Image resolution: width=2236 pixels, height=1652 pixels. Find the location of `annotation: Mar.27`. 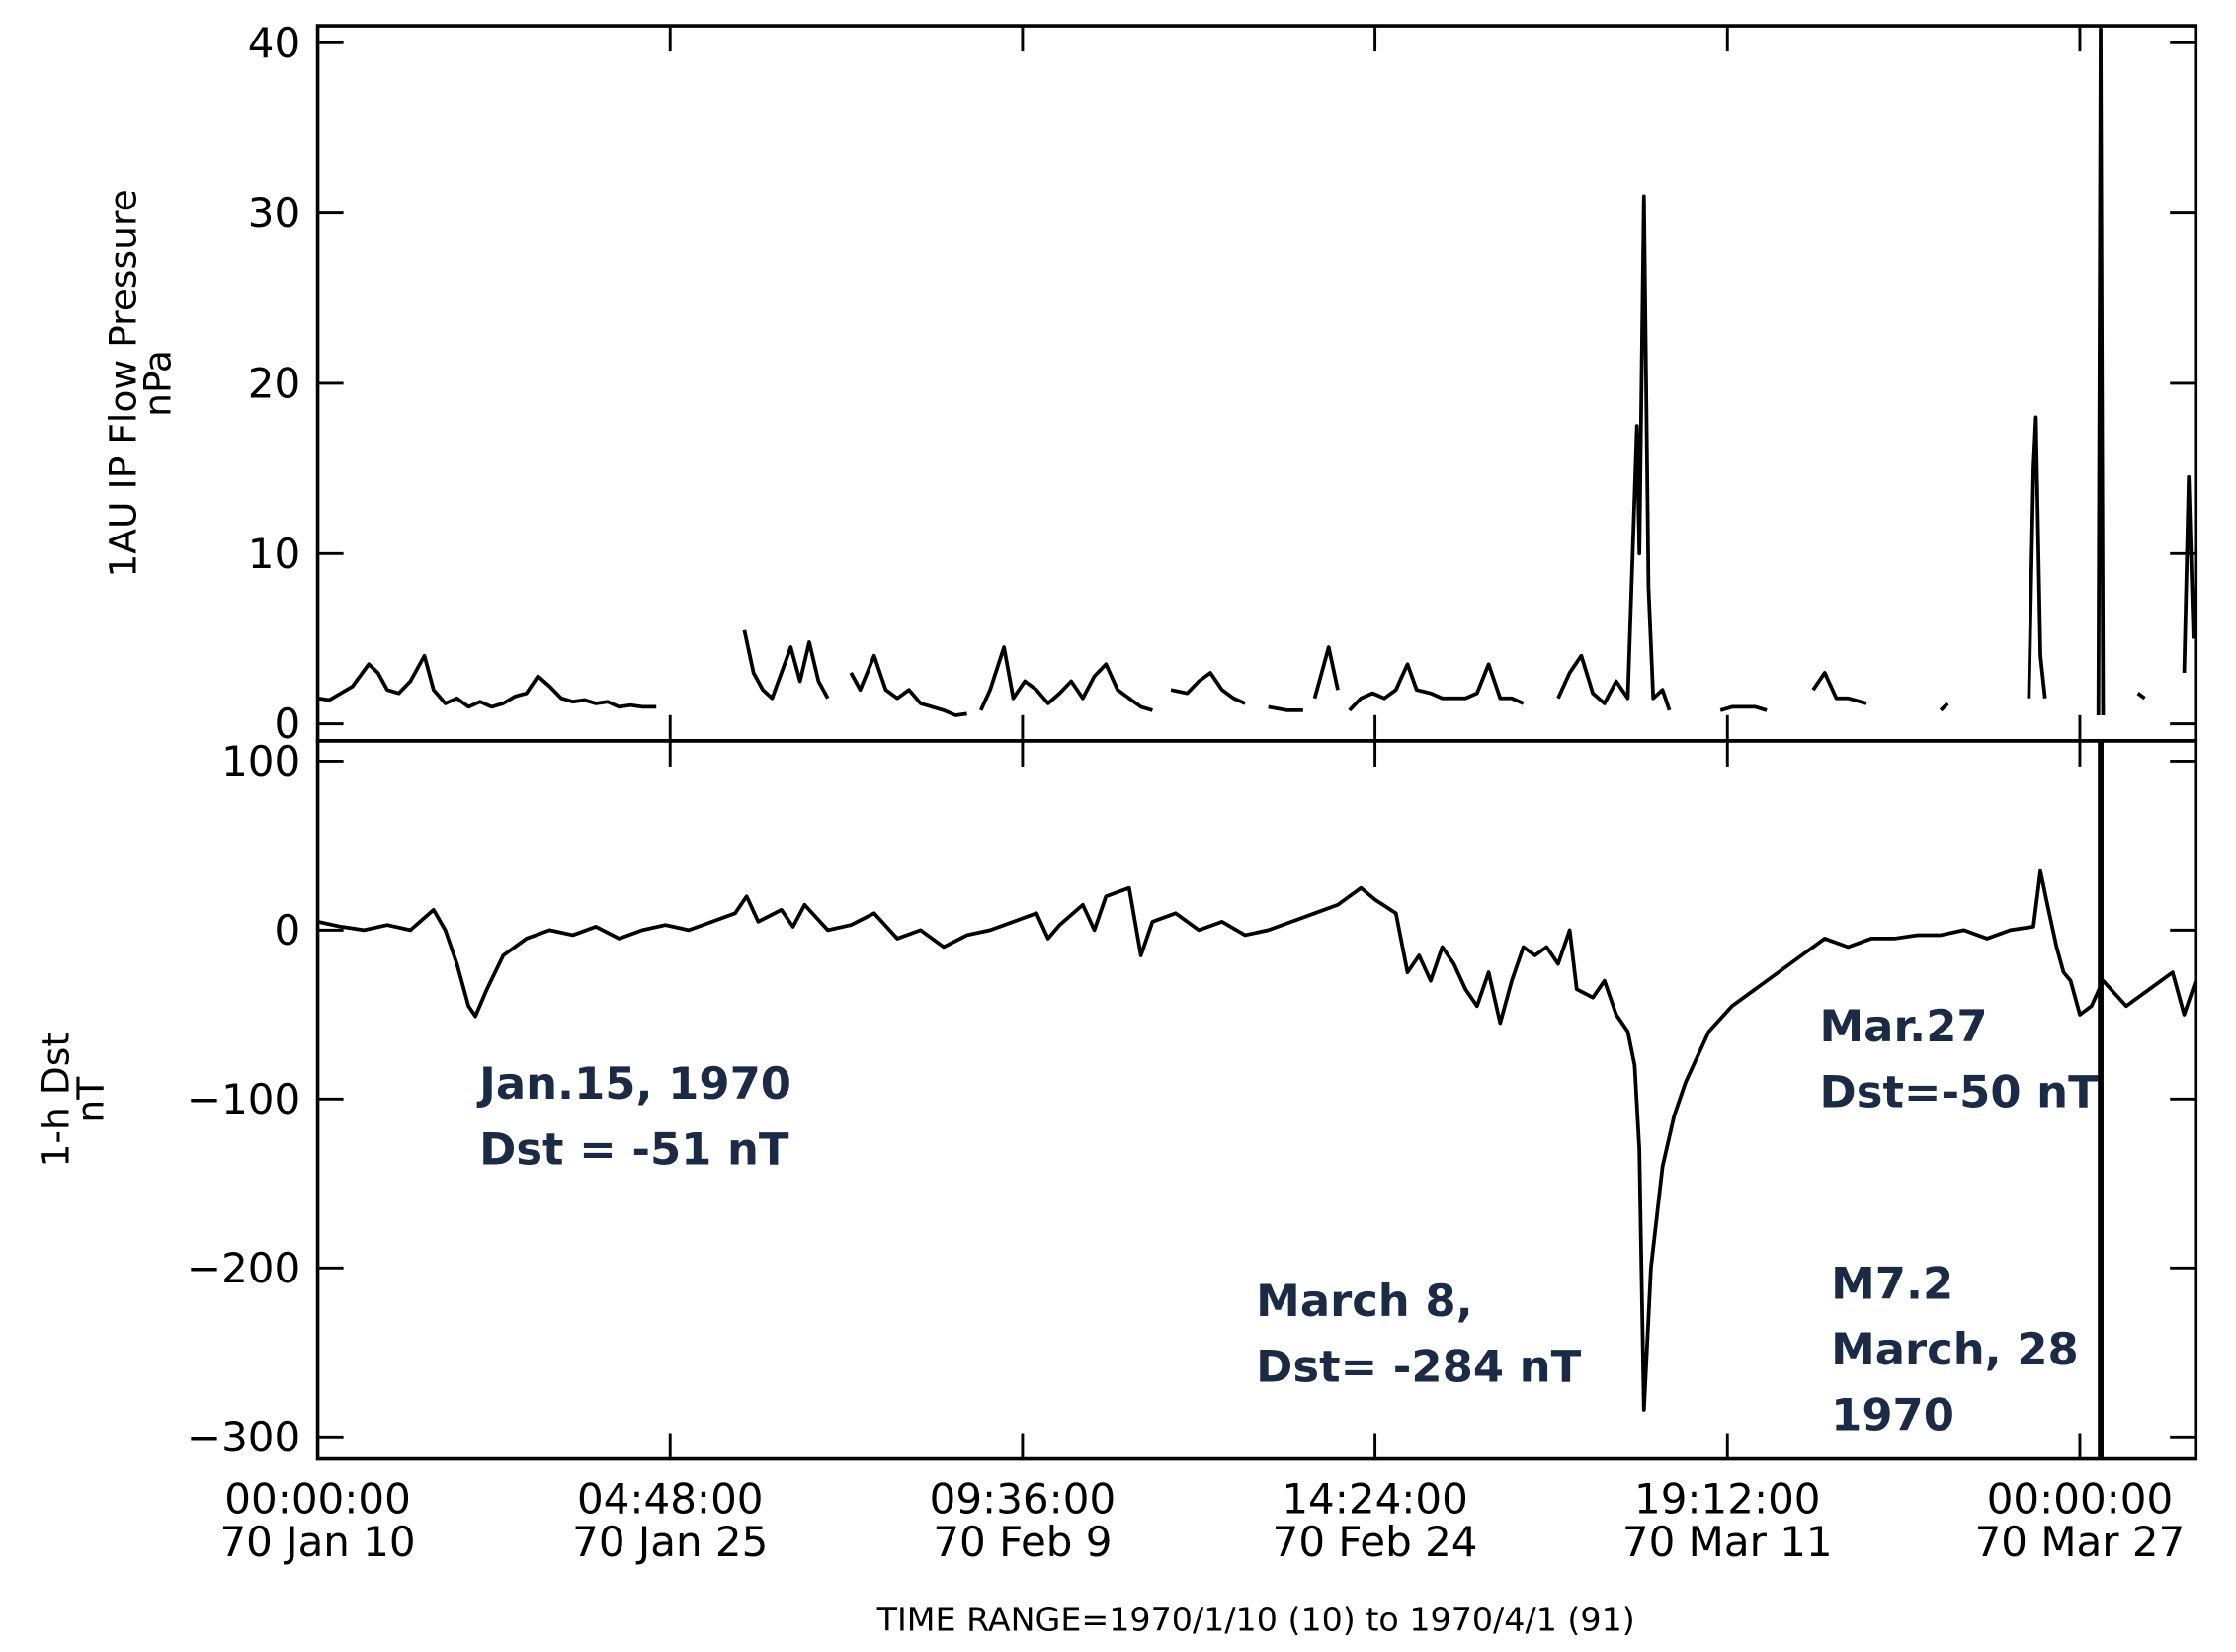

annotation: Mar.27 is located at coordinates (1904, 1026).